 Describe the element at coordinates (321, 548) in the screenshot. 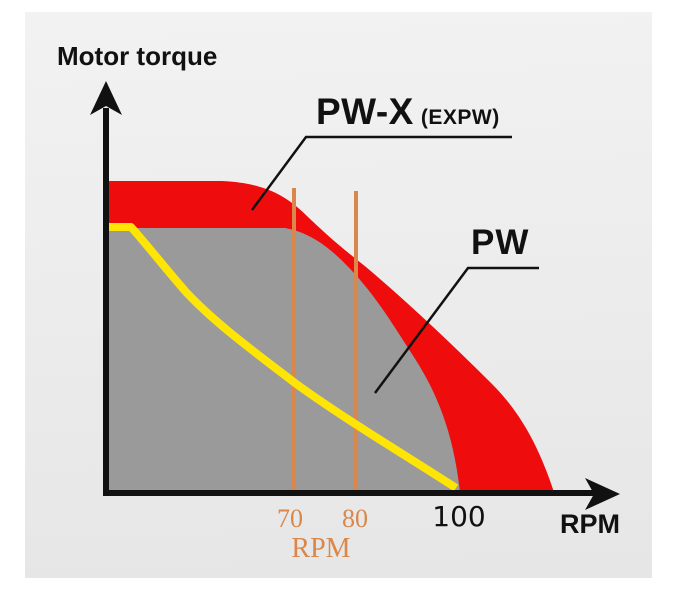

I see `x-tick-rpm-unit: RPM` at that location.